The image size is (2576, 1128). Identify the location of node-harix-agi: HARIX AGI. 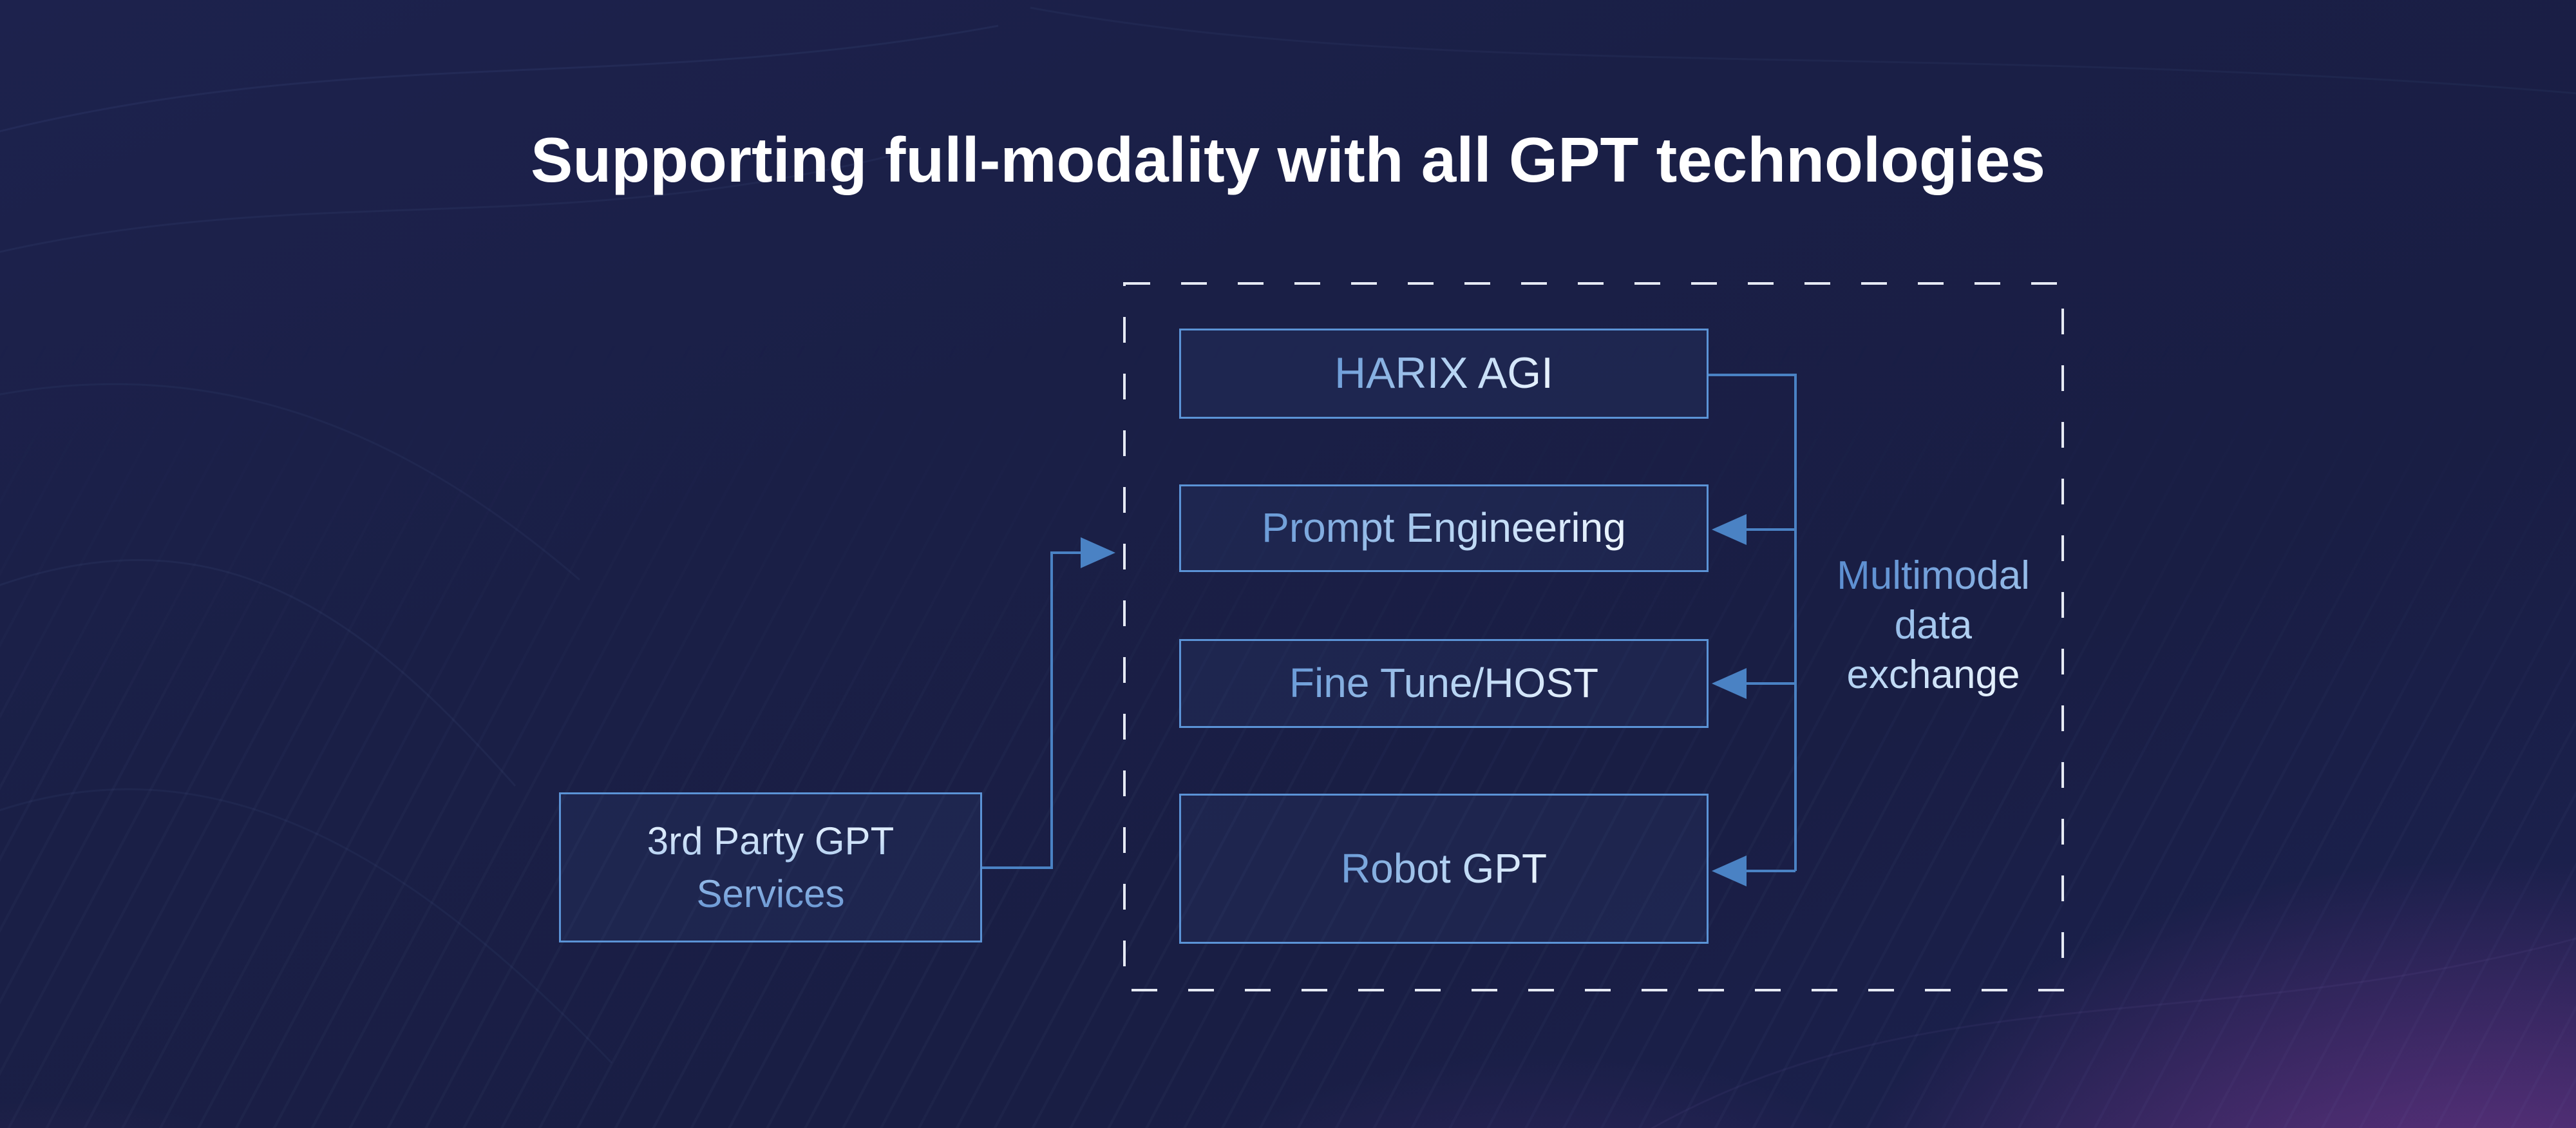
(1444, 374).